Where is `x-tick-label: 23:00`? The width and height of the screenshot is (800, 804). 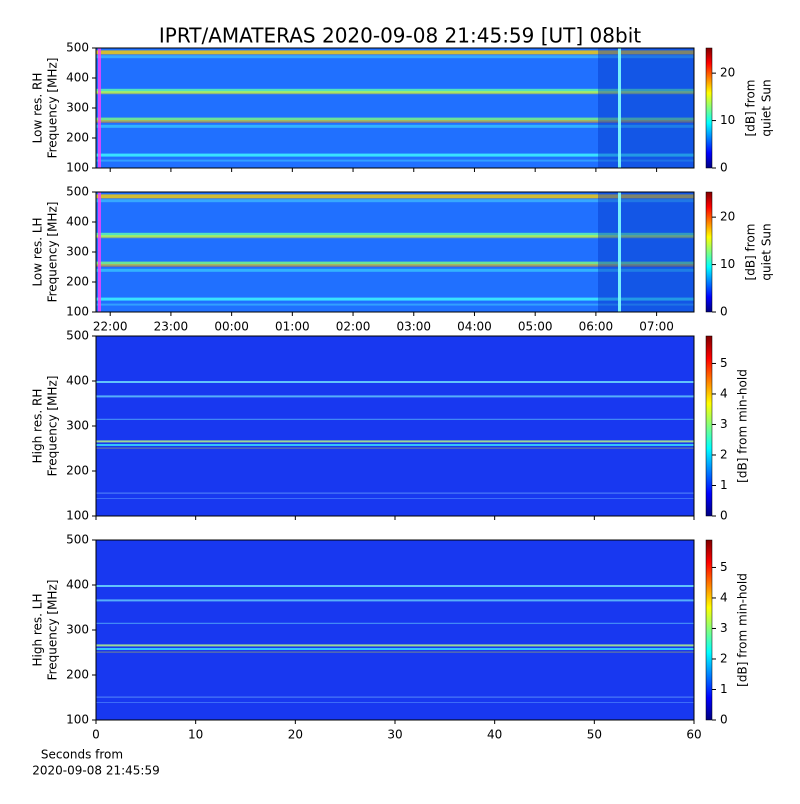 x-tick-label: 23:00 is located at coordinates (171, 327).